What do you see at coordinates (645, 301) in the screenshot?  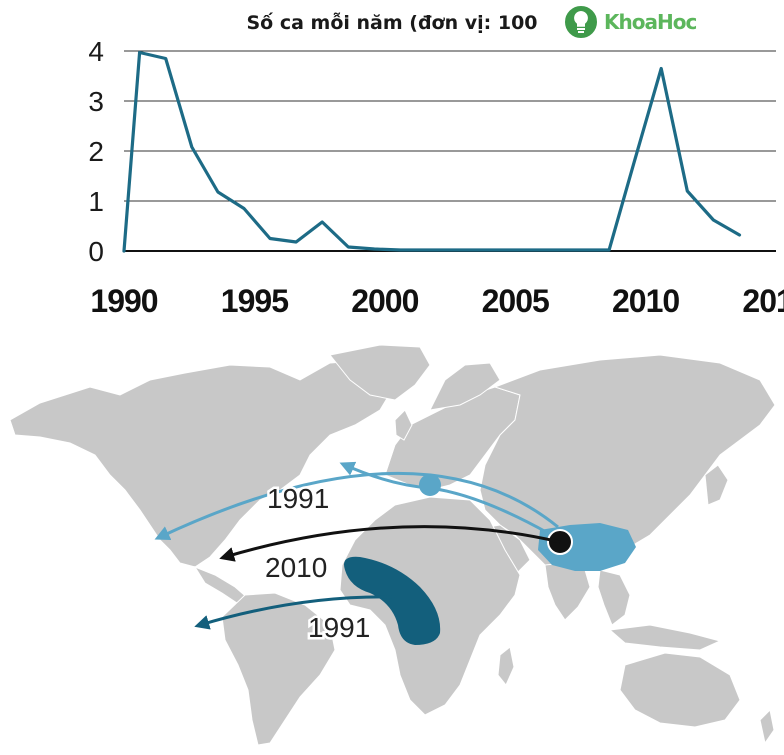 I see `x-tick-label: 2010` at bounding box center [645, 301].